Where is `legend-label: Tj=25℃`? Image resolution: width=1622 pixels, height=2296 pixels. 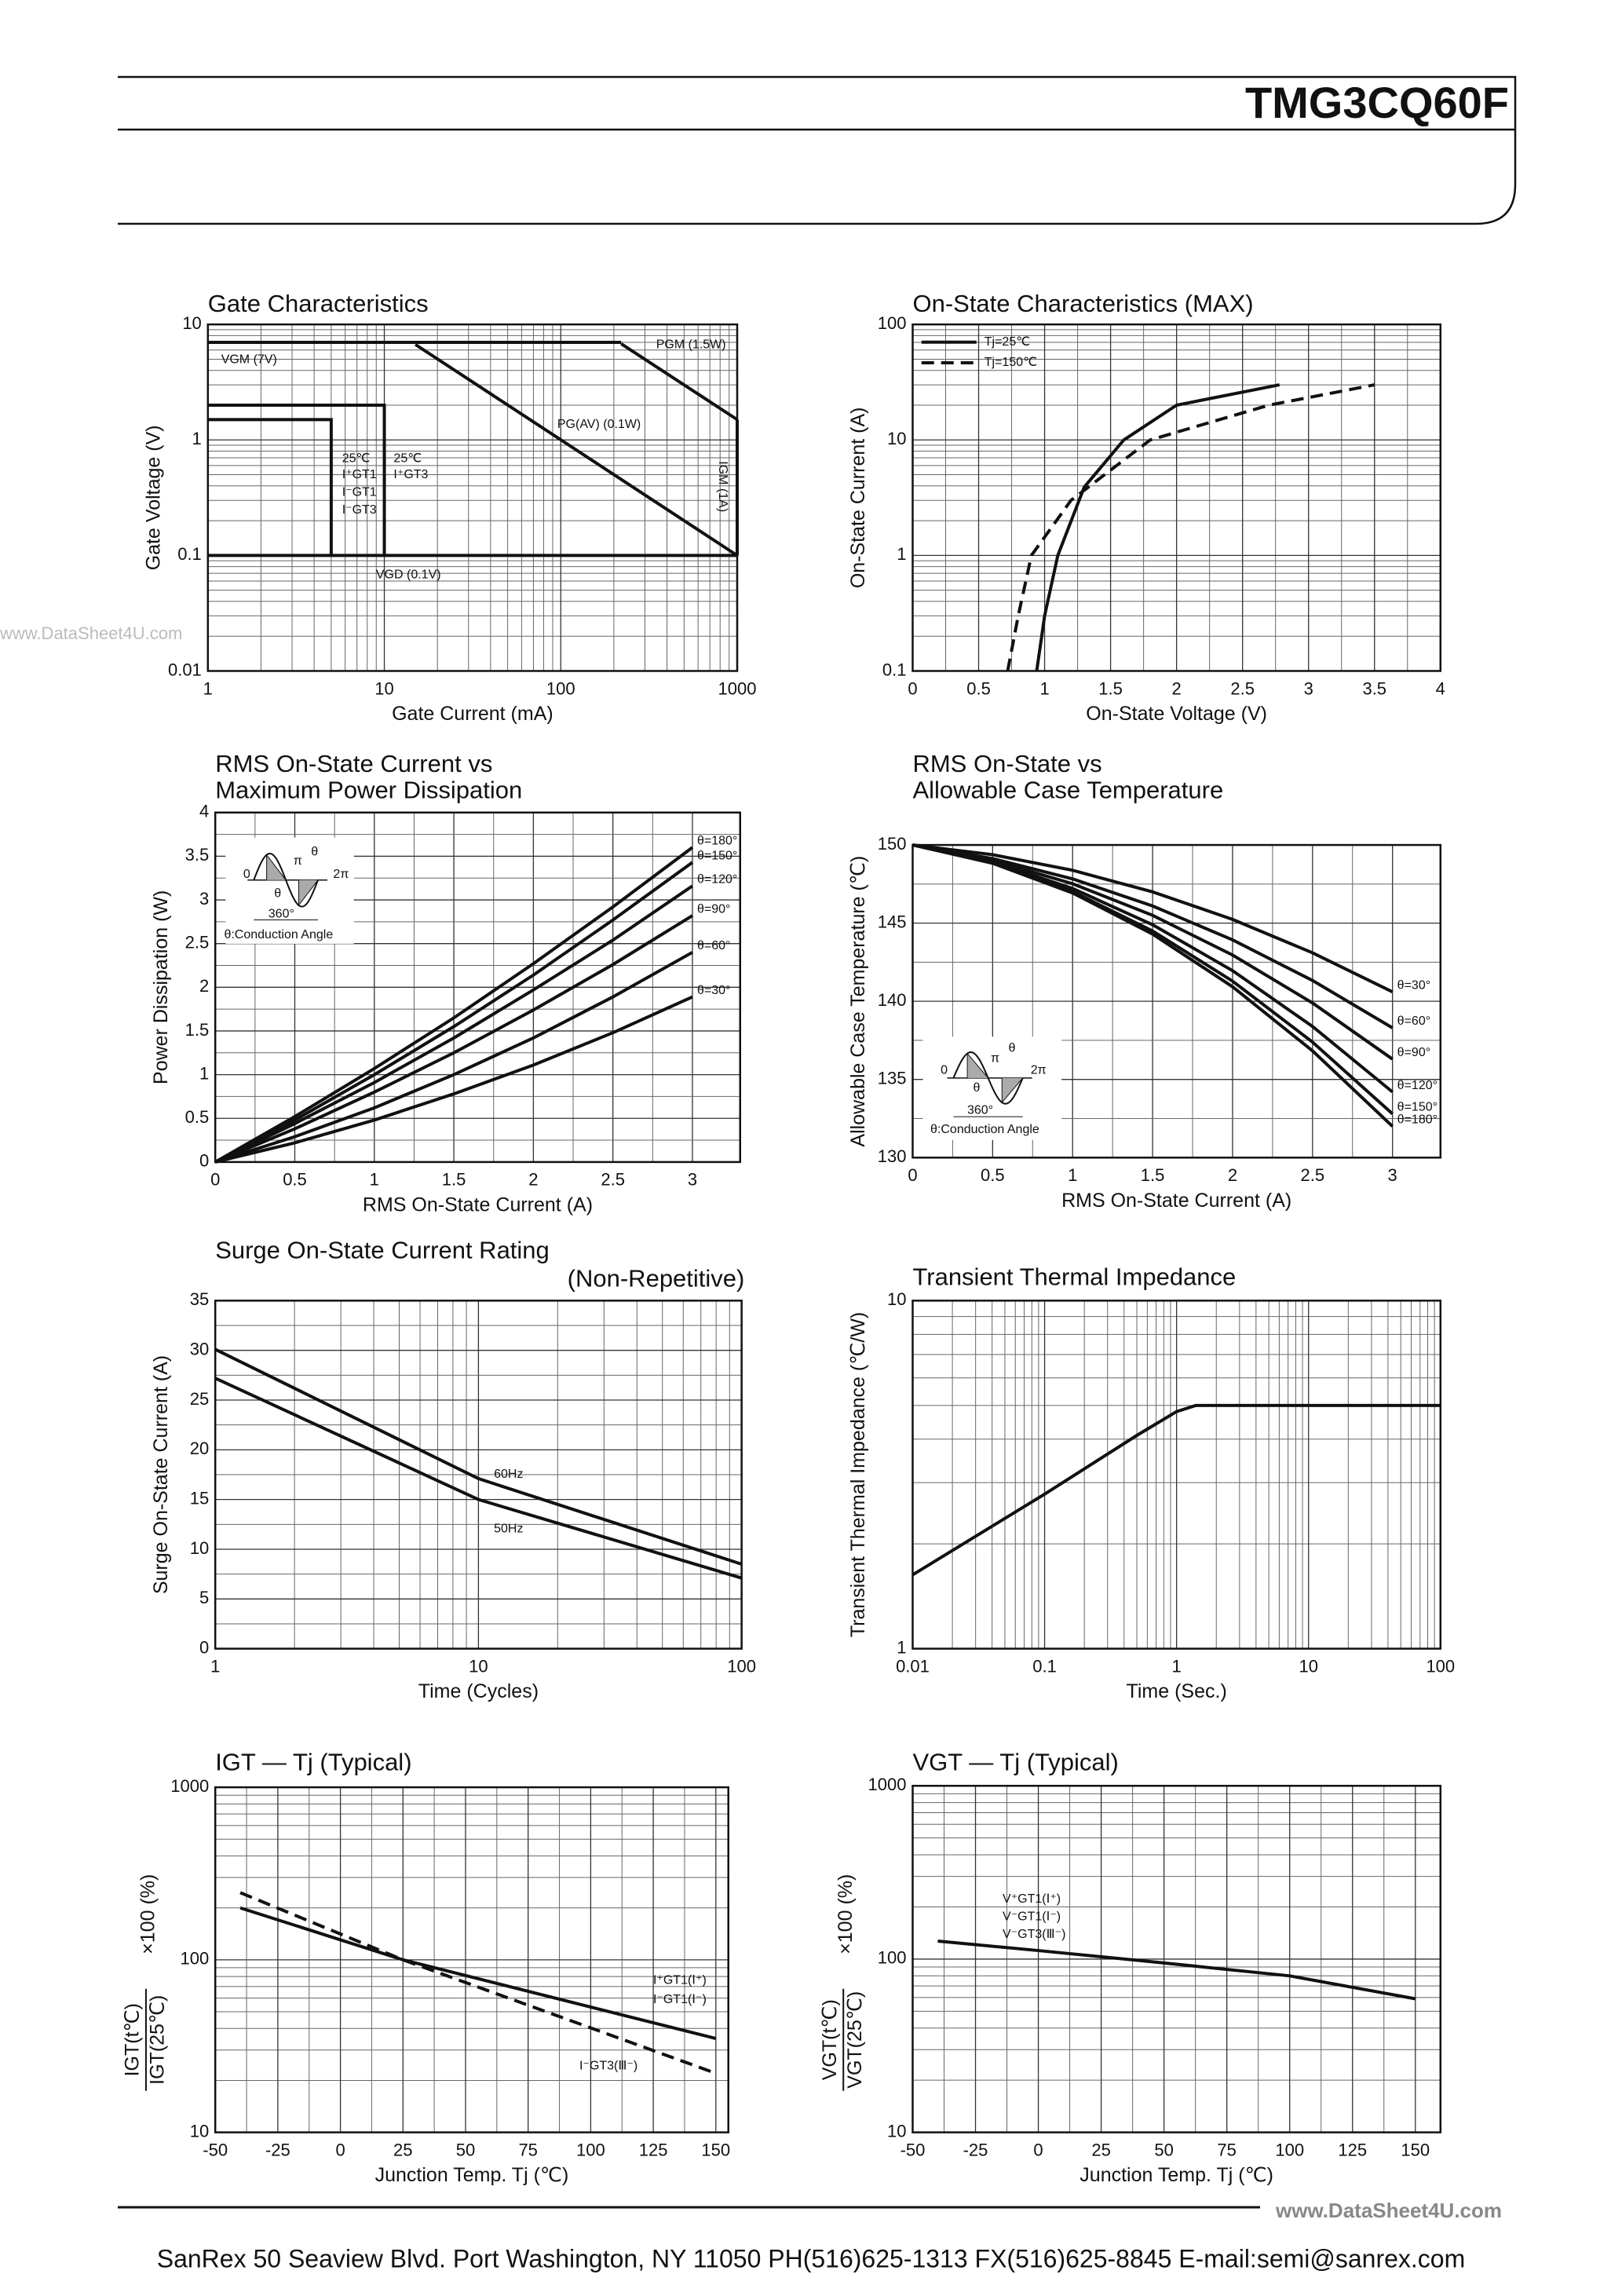 legend-label: Tj=25℃ is located at coordinates (1007, 342).